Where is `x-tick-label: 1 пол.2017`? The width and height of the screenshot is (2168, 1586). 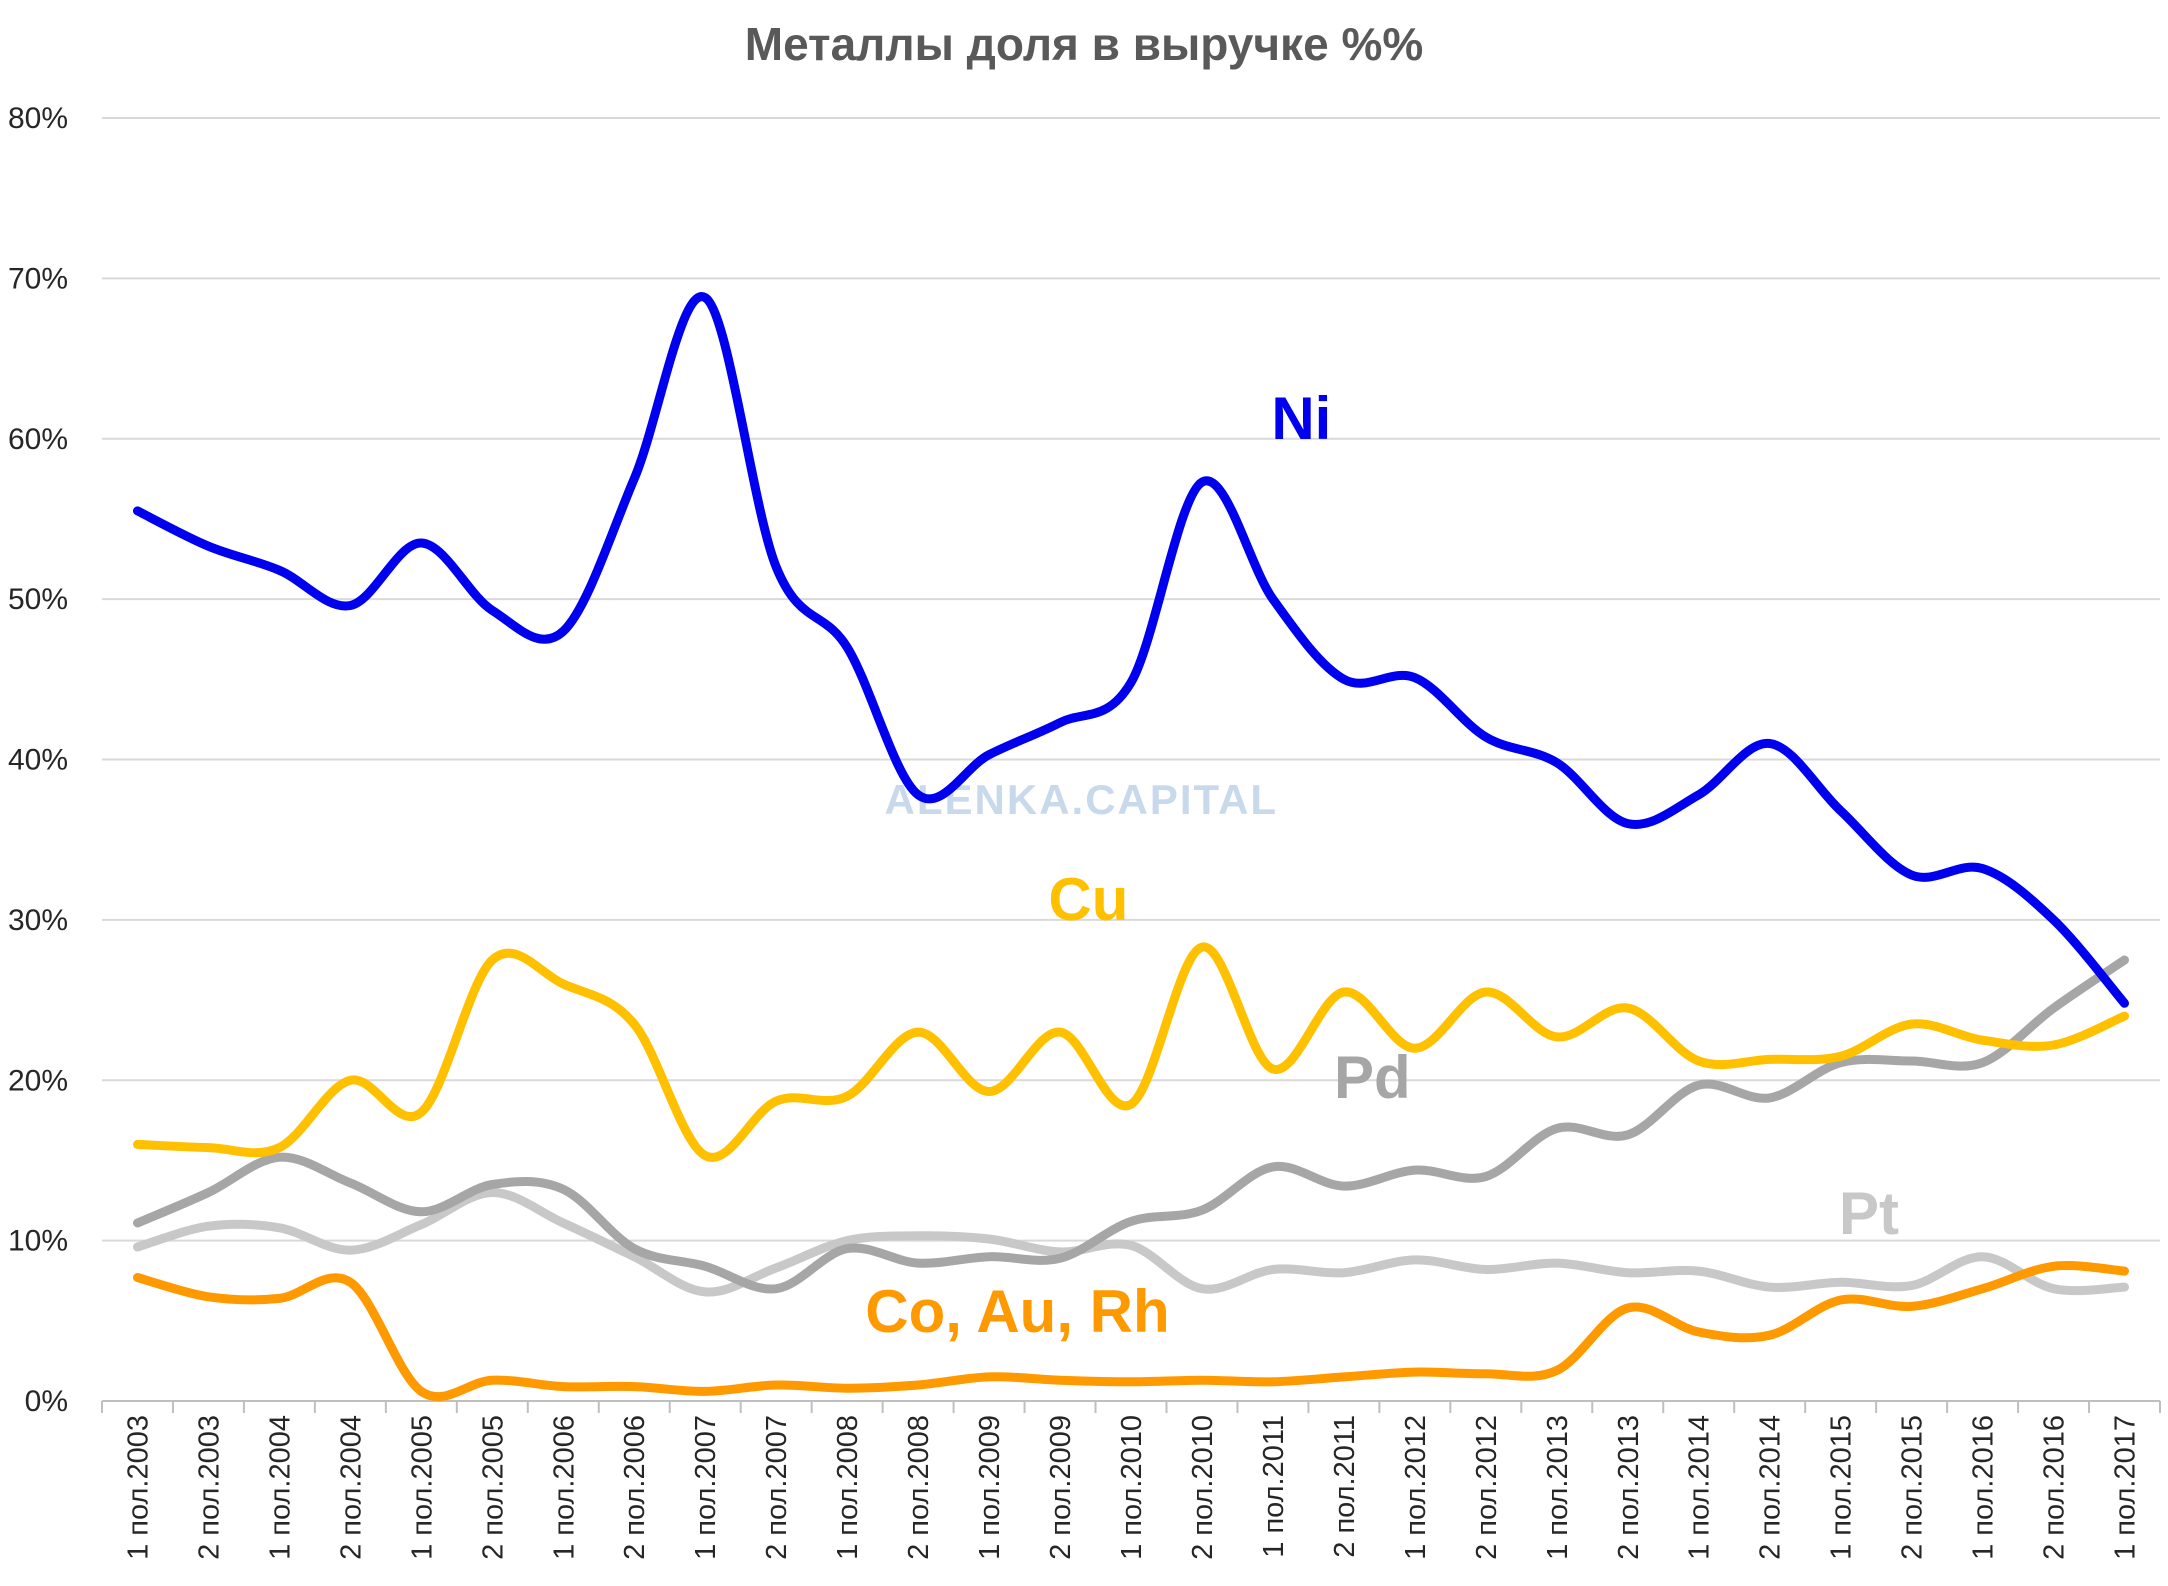 x-tick-label: 1 пол.2017 is located at coordinates (2126, 1487).